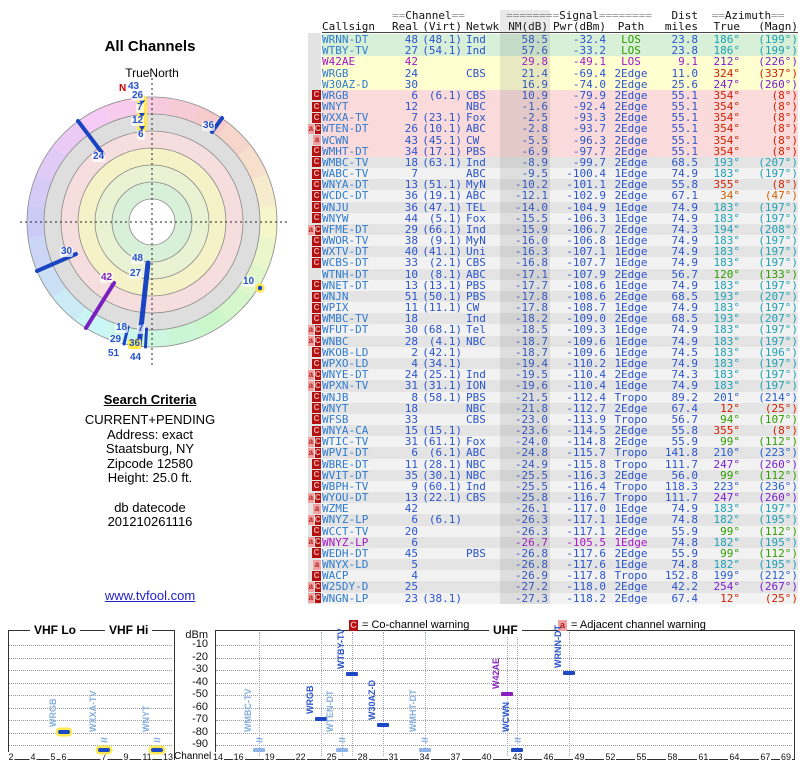 The image size is (800, 768). Describe the element at coordinates (586, 598) in the screenshot. I see `cell: -118.2` at that location.